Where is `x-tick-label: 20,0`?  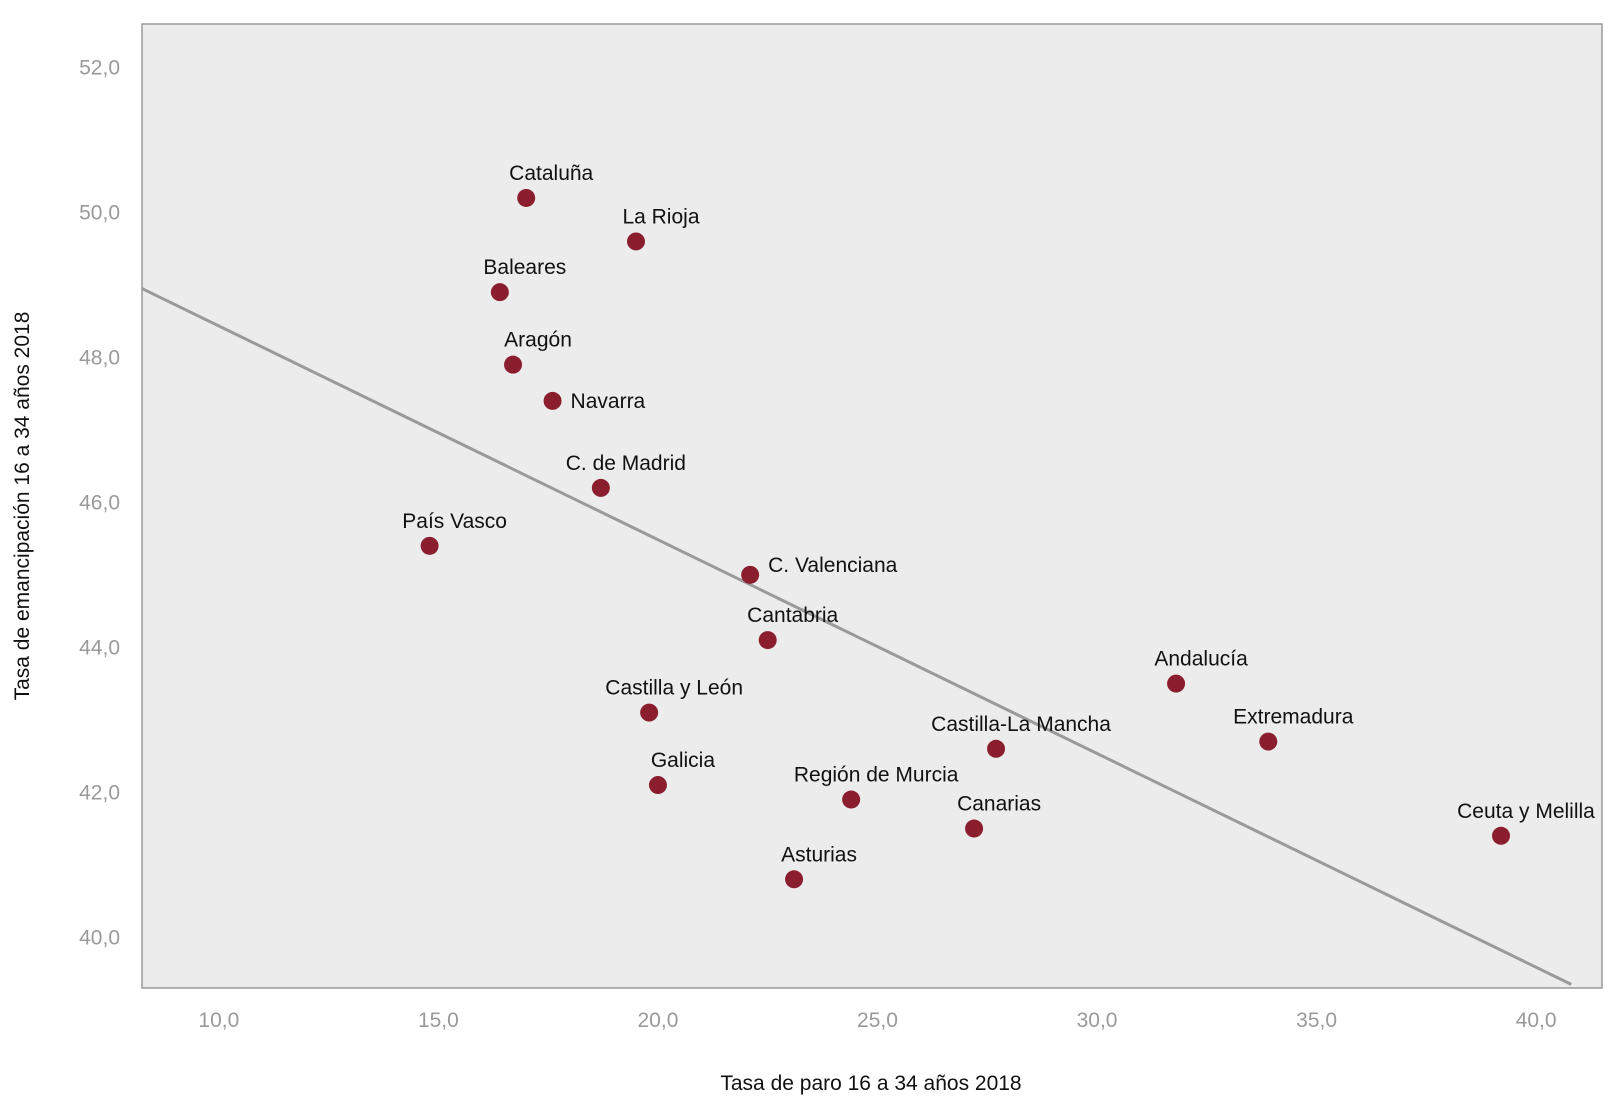
x-tick-label: 20,0 is located at coordinates (658, 1020).